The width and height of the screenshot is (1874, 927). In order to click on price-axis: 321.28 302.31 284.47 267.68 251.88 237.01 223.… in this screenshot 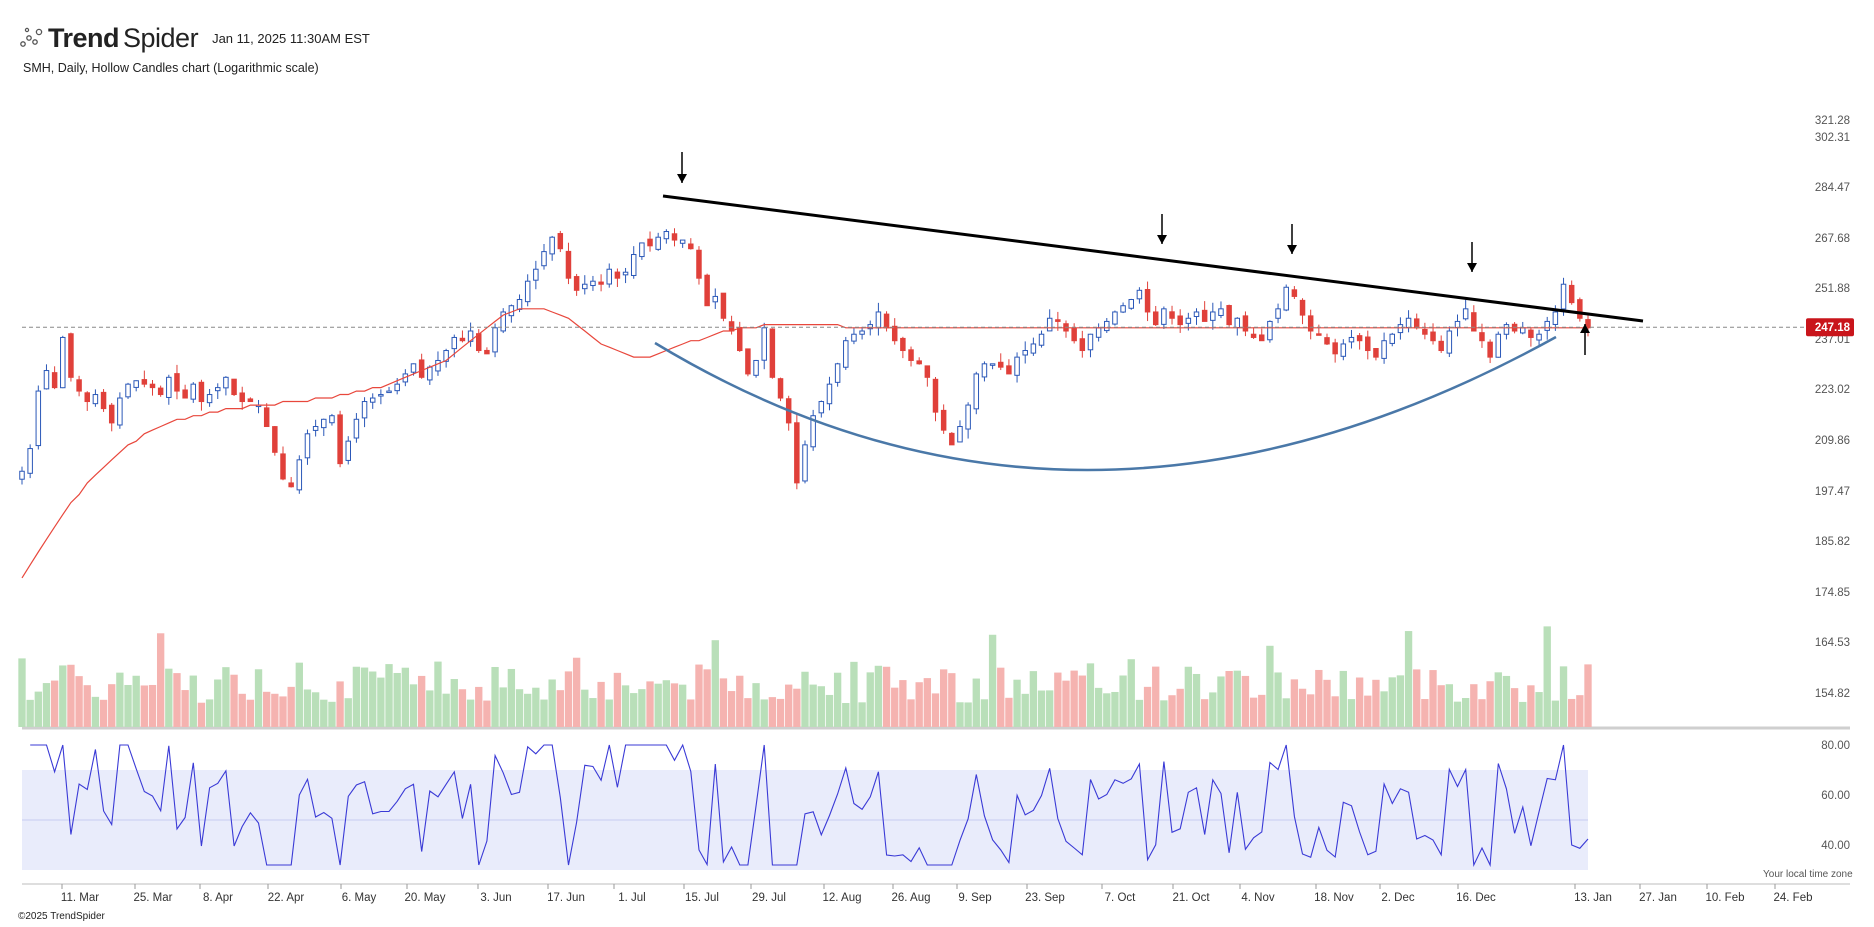, I will do `click(1830, 483)`.